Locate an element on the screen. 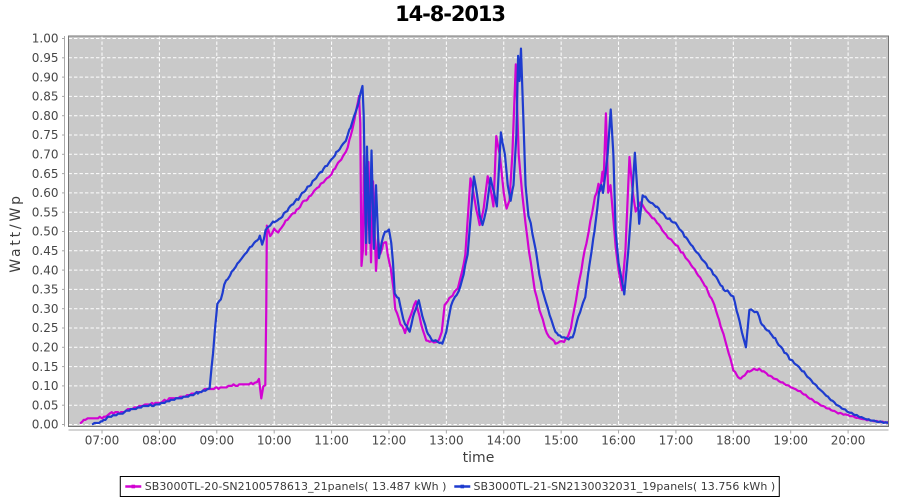 The height and width of the screenshot is (500, 900). y-tick-label: 0.00 is located at coordinates (45, 425).